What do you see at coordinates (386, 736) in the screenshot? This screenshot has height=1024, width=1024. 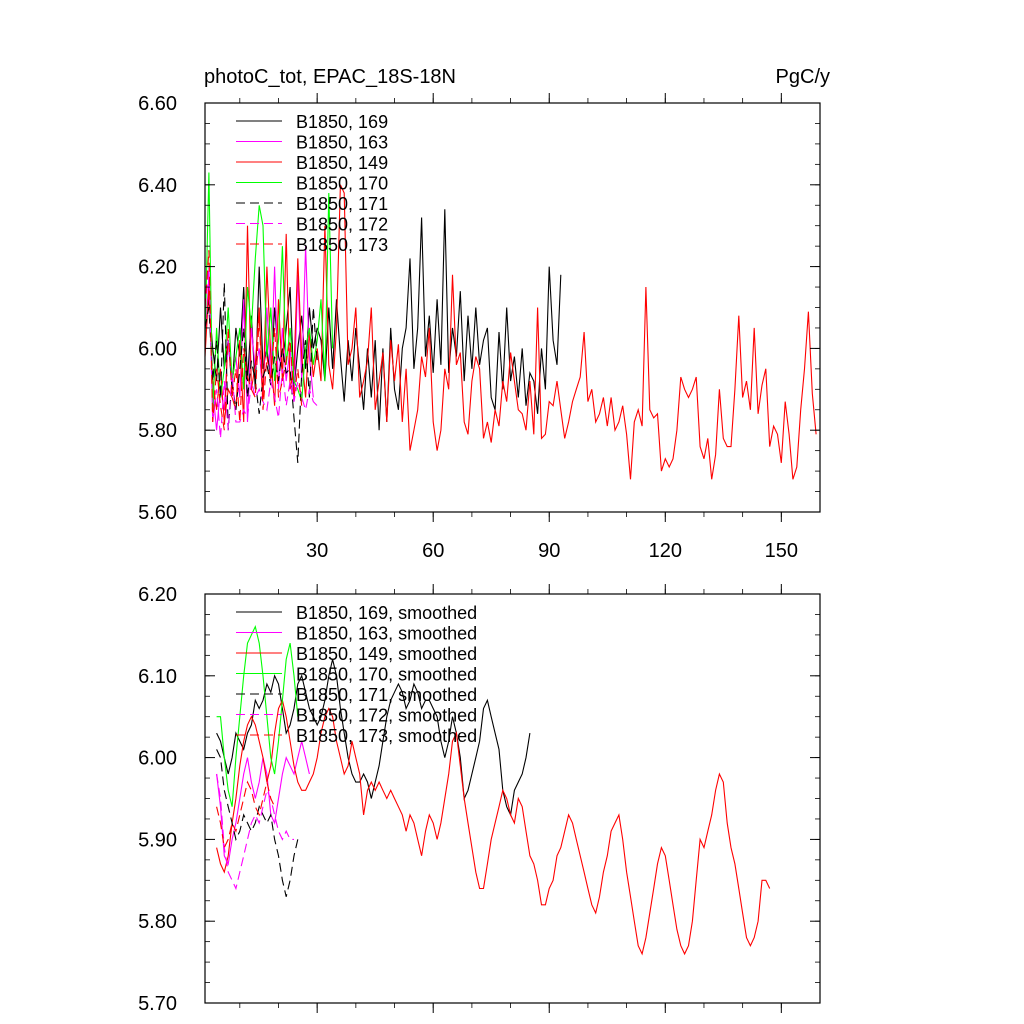 I see `bottom-legend-label-b1850-173-smoothed: B1850, 173, smoothed` at bounding box center [386, 736].